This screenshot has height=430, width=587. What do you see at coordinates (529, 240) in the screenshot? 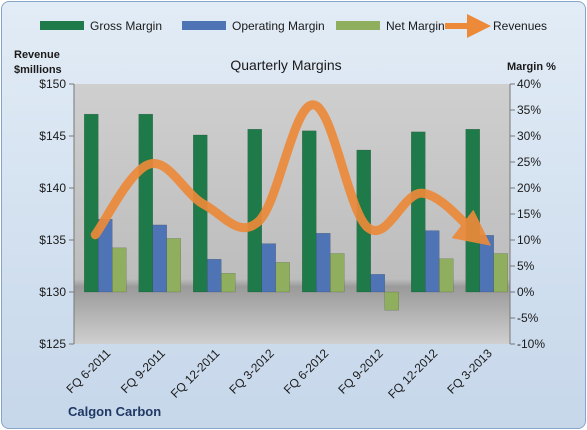
I see `right-tick-label: 10%` at bounding box center [529, 240].